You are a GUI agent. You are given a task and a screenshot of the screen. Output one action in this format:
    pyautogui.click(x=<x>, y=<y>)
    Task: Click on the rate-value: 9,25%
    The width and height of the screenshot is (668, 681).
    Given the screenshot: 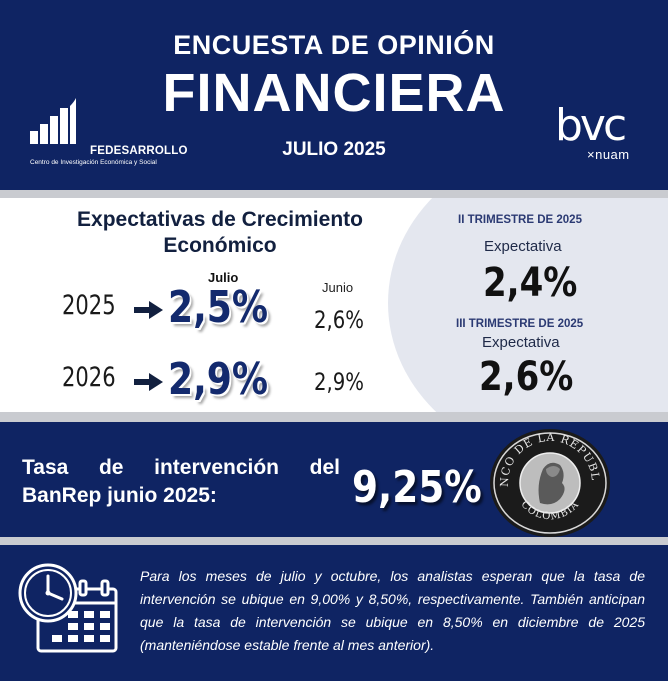 What is the action you would take?
    pyautogui.click(x=417, y=487)
    